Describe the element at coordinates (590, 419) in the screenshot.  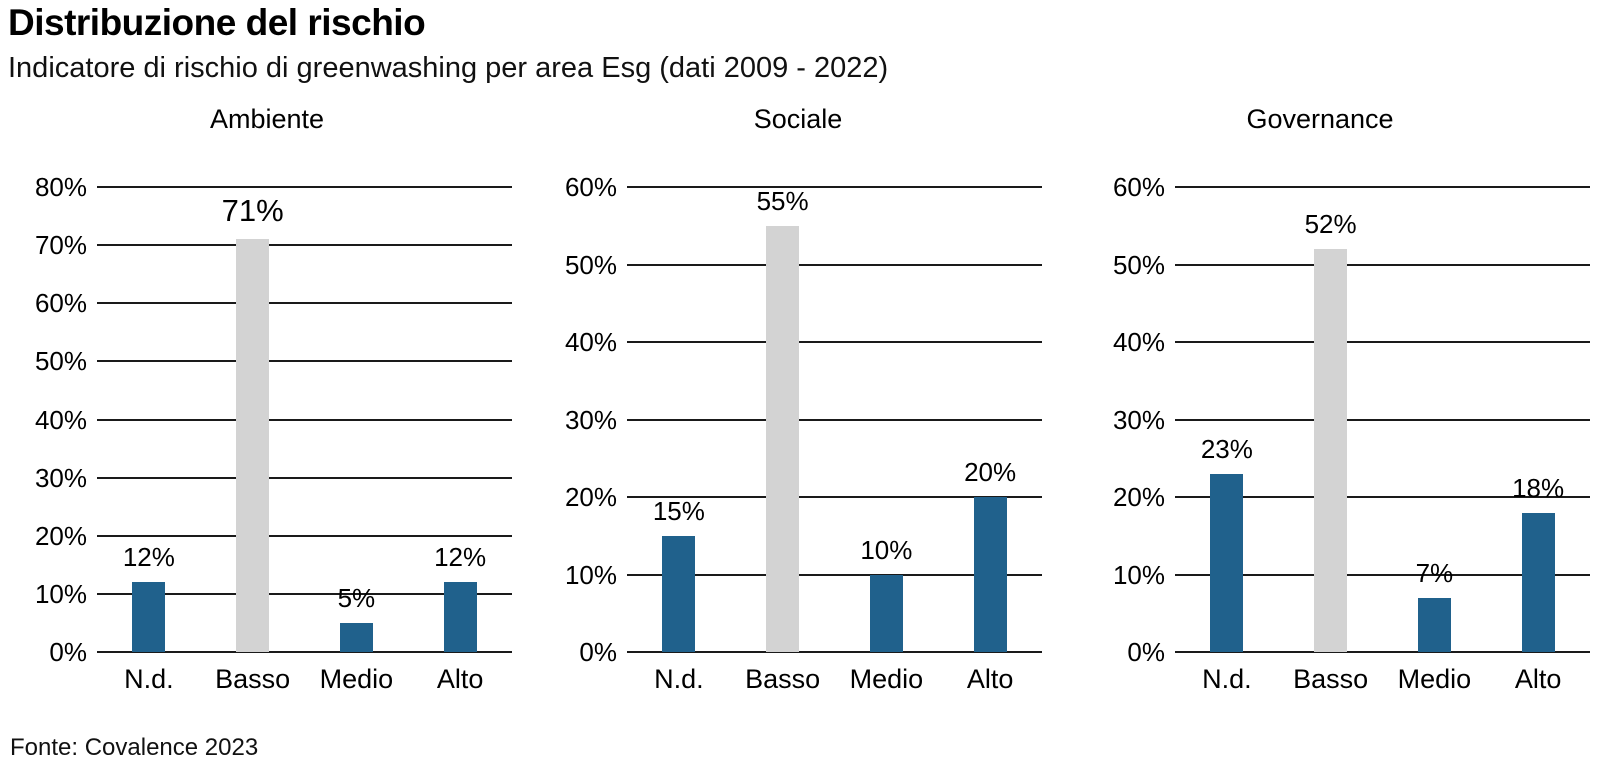
I see `y-tick-sociale-30: 30%` at that location.